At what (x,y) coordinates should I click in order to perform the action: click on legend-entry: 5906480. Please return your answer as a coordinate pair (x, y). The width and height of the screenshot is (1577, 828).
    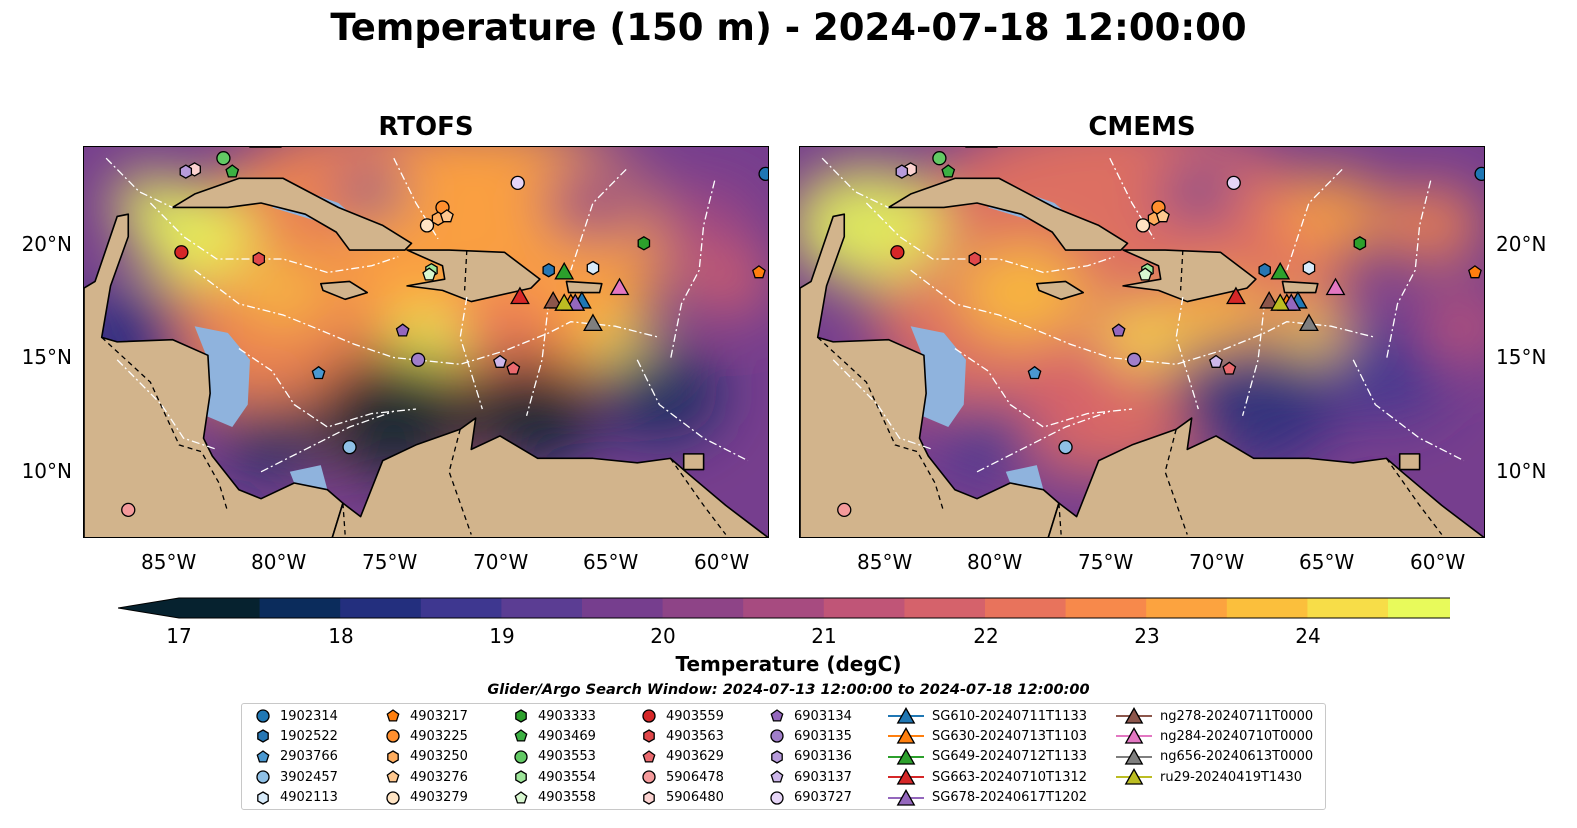
    Looking at the image, I should click on (681, 798).